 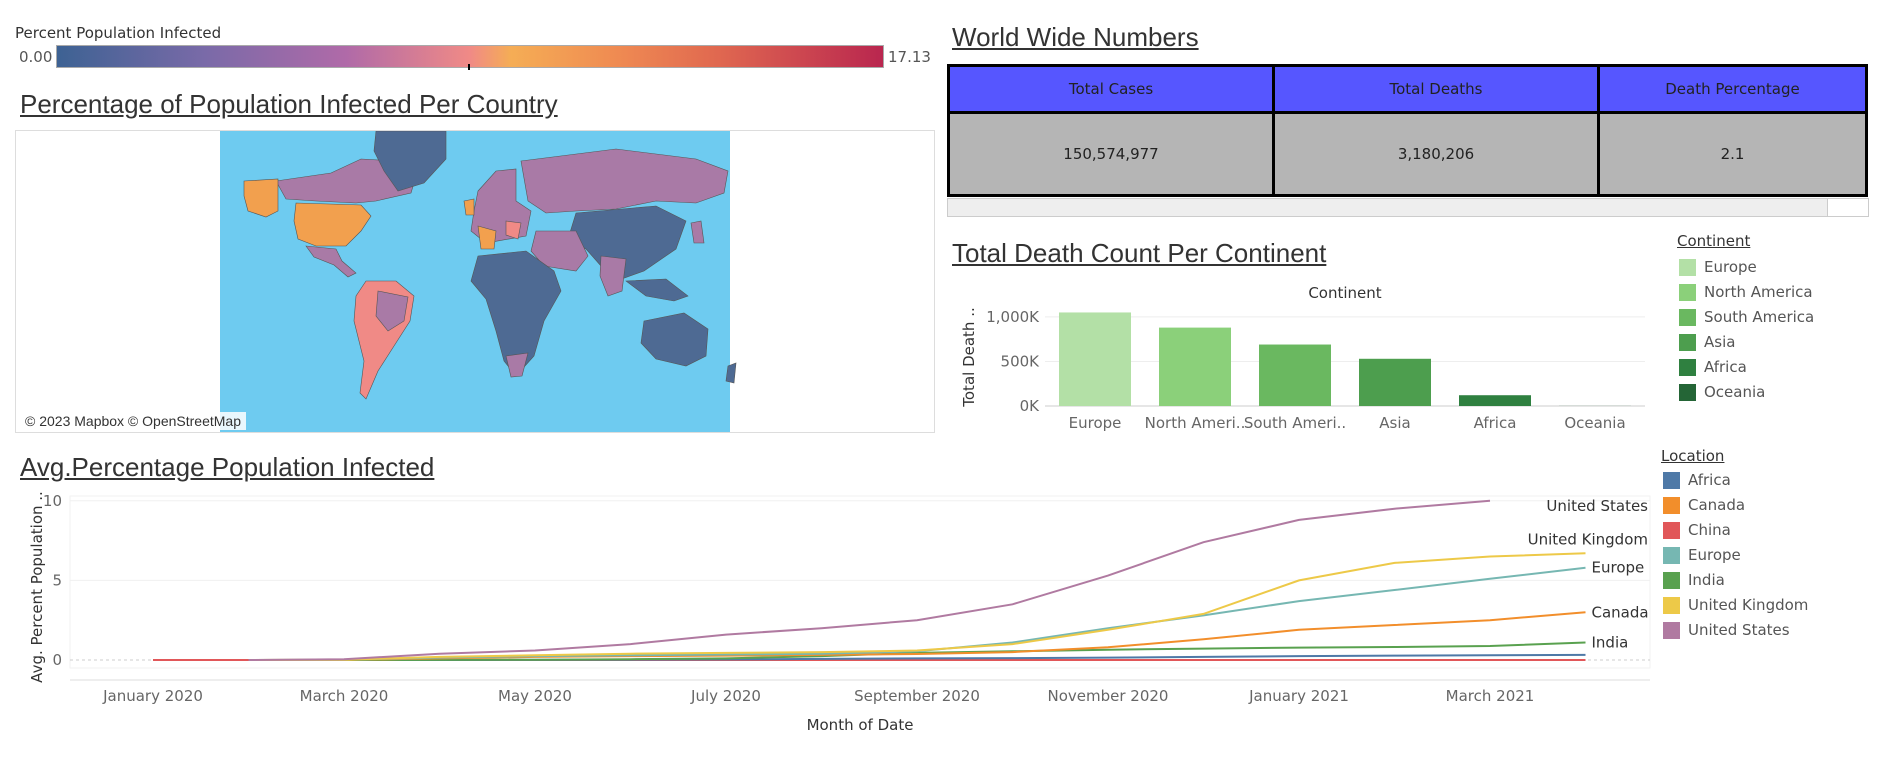 I want to click on country-india, so click(x=613, y=276).